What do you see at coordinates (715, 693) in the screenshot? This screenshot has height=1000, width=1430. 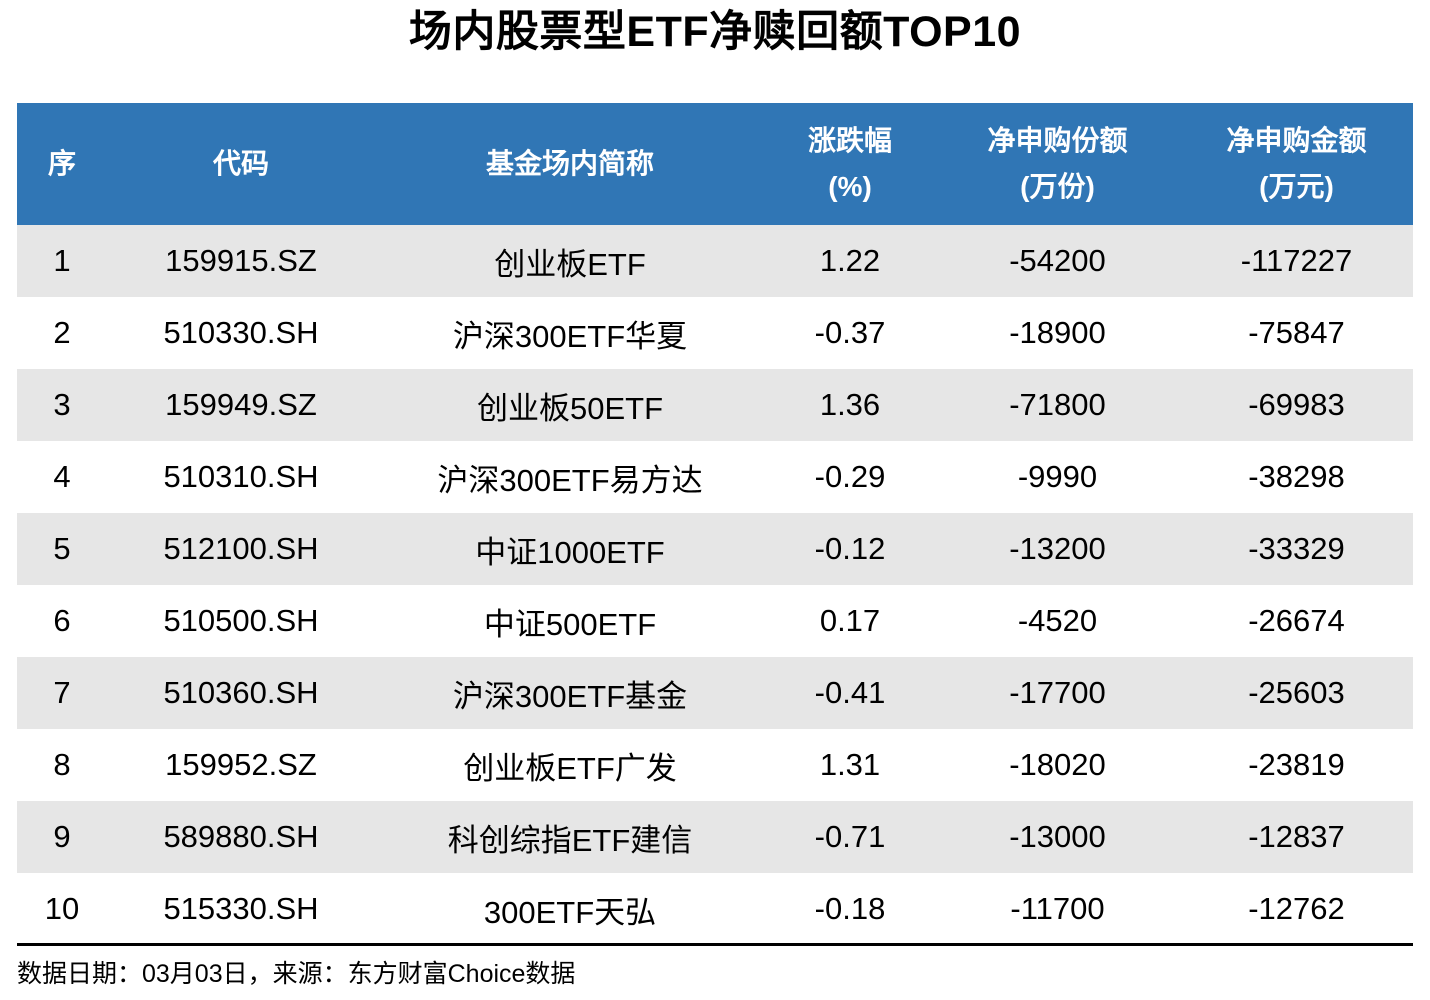 I see `table-row: 7 510360.SH 沪深300ETF基金 -0.41 -17700 -25603` at bounding box center [715, 693].